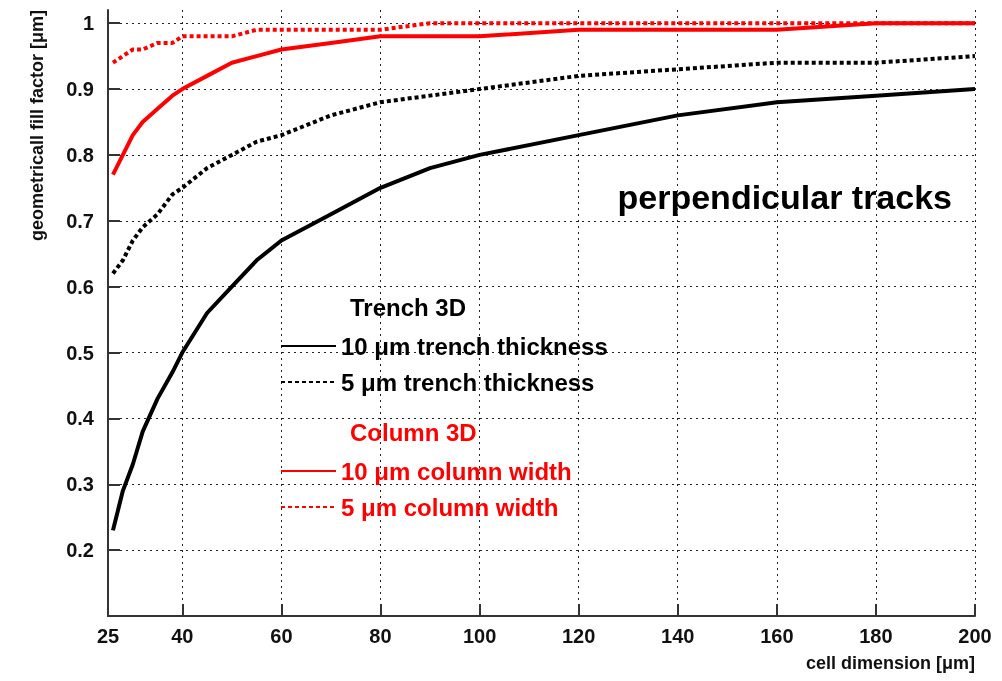 The height and width of the screenshot is (681, 1002). I want to click on x-tick-label: 160, so click(777, 636).